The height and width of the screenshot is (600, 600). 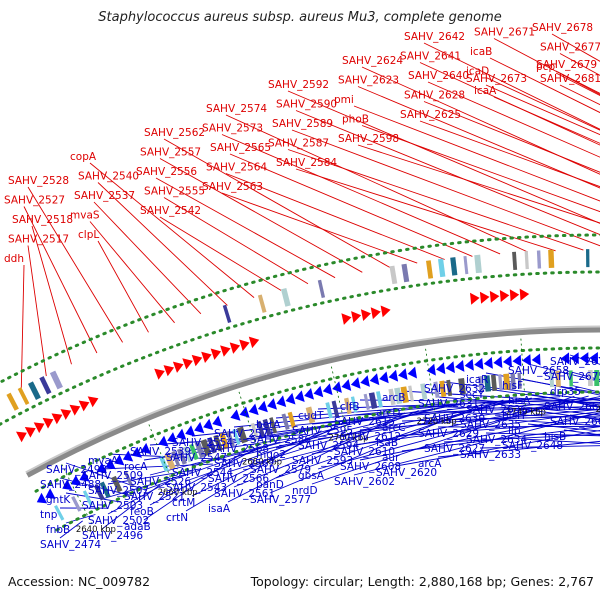 What do you see at coordinates (112, 506) in the screenshot?
I see `lower-gene-label: SAHV_2503` at bounding box center [112, 506].